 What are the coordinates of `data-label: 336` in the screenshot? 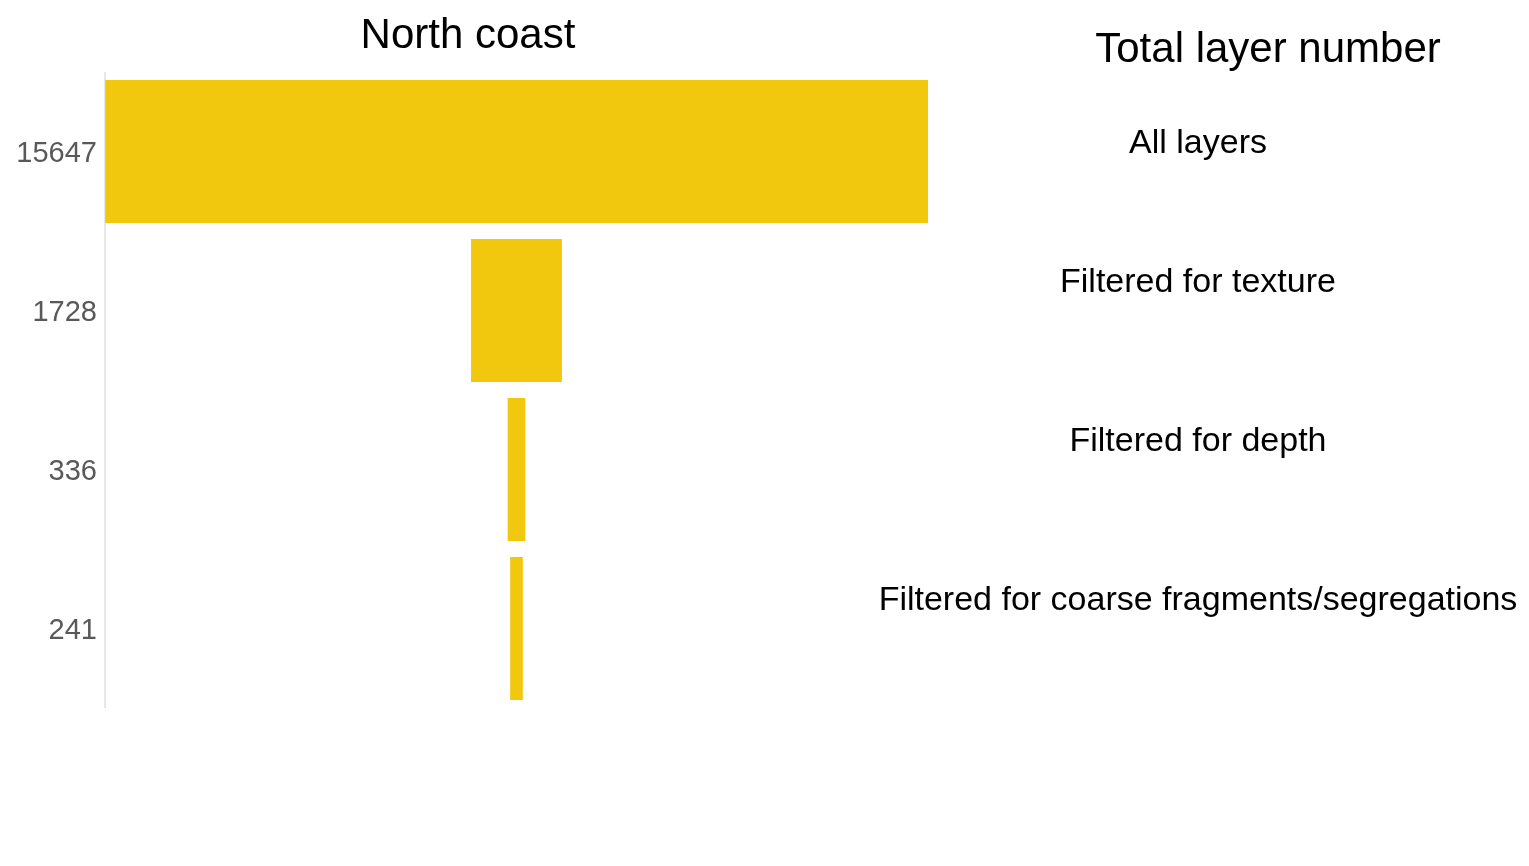 It's located at (72, 469).